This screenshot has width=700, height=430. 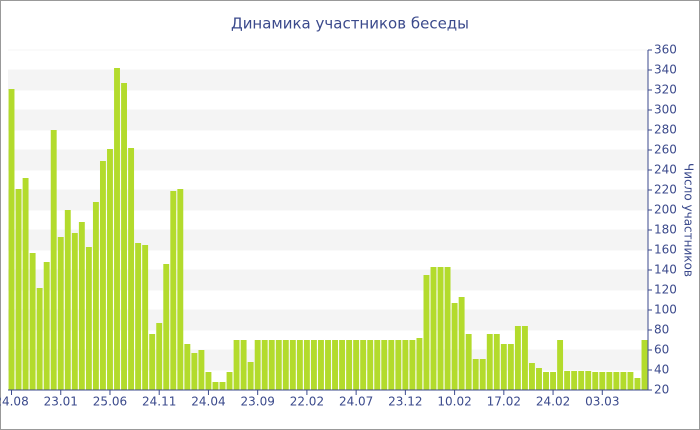 What do you see at coordinates (602, 402) in the screenshot?
I see `x-tick-label: 03.03` at bounding box center [602, 402].